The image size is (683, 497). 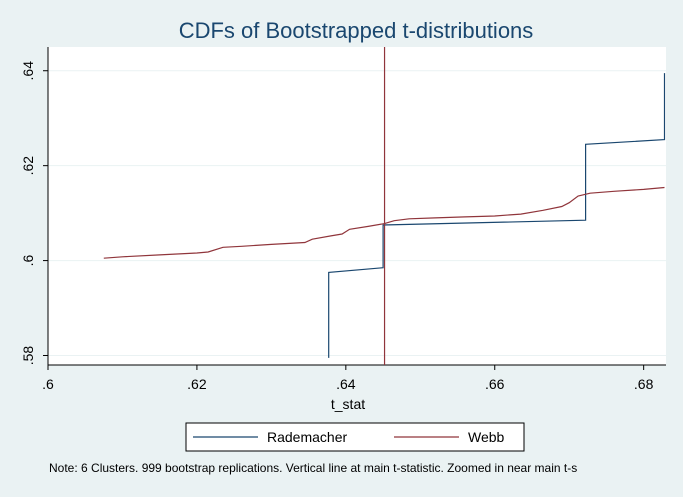 What do you see at coordinates (356, 30) in the screenshot?
I see `chart-title: CDFs of Bootstrapped t-distributions` at bounding box center [356, 30].